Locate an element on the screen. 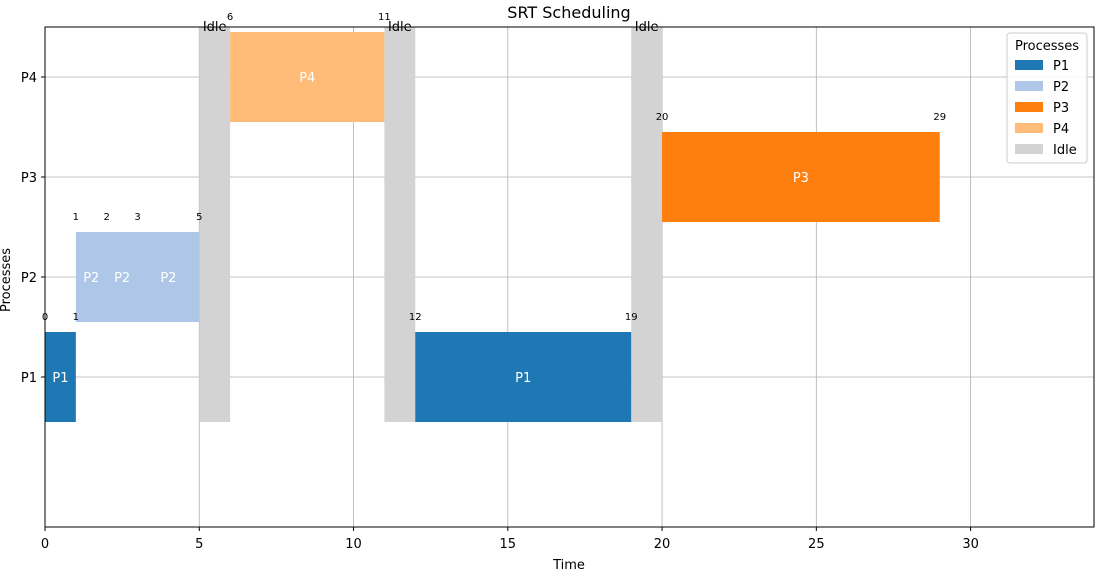 This screenshot has height=570, width=1104. time-marker: 11 is located at coordinates (384, 17).